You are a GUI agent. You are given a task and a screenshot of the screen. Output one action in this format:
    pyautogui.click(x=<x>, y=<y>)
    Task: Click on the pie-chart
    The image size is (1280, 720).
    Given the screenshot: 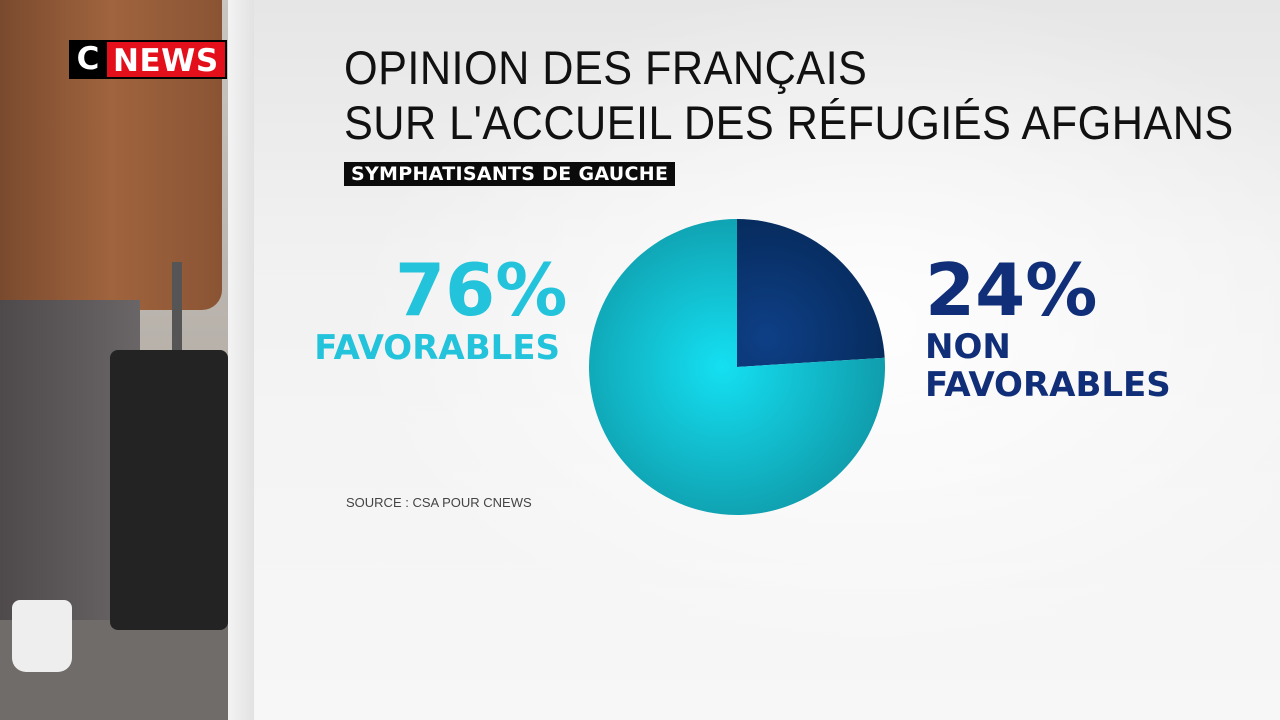 What is the action you would take?
    pyautogui.click(x=737, y=367)
    